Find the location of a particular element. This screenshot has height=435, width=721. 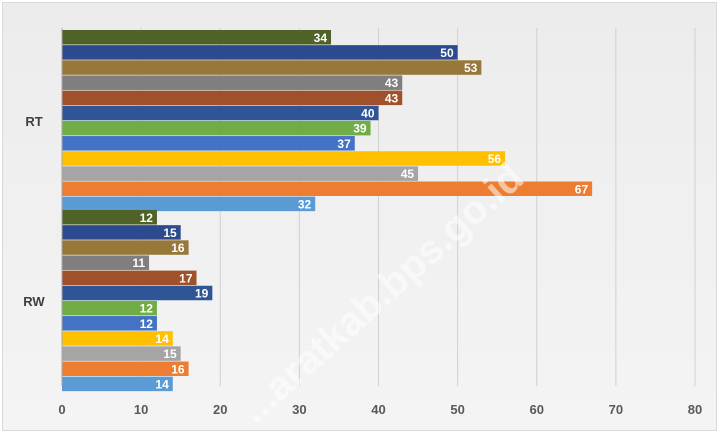

data-label: 40 is located at coordinates (368, 114).